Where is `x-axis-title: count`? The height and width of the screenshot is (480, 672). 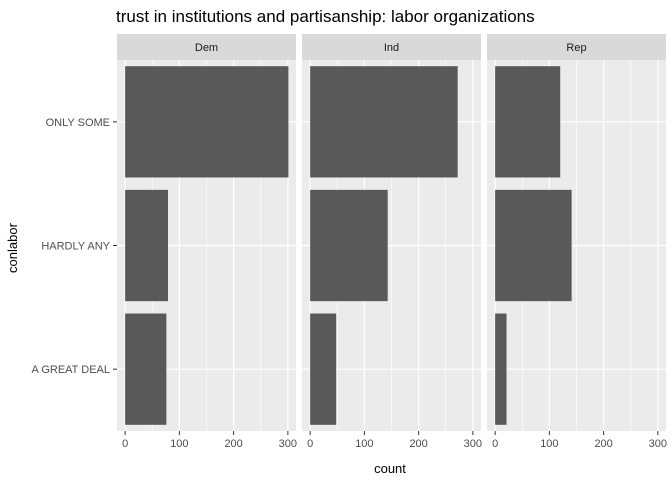 x-axis-title: count is located at coordinates (390, 468).